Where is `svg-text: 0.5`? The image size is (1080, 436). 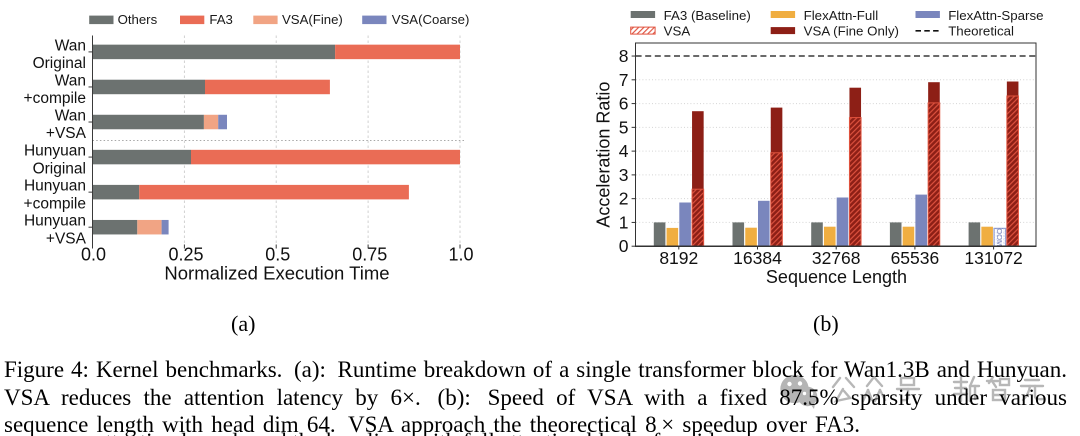
svg-text: 0.5 is located at coordinates (277, 255).